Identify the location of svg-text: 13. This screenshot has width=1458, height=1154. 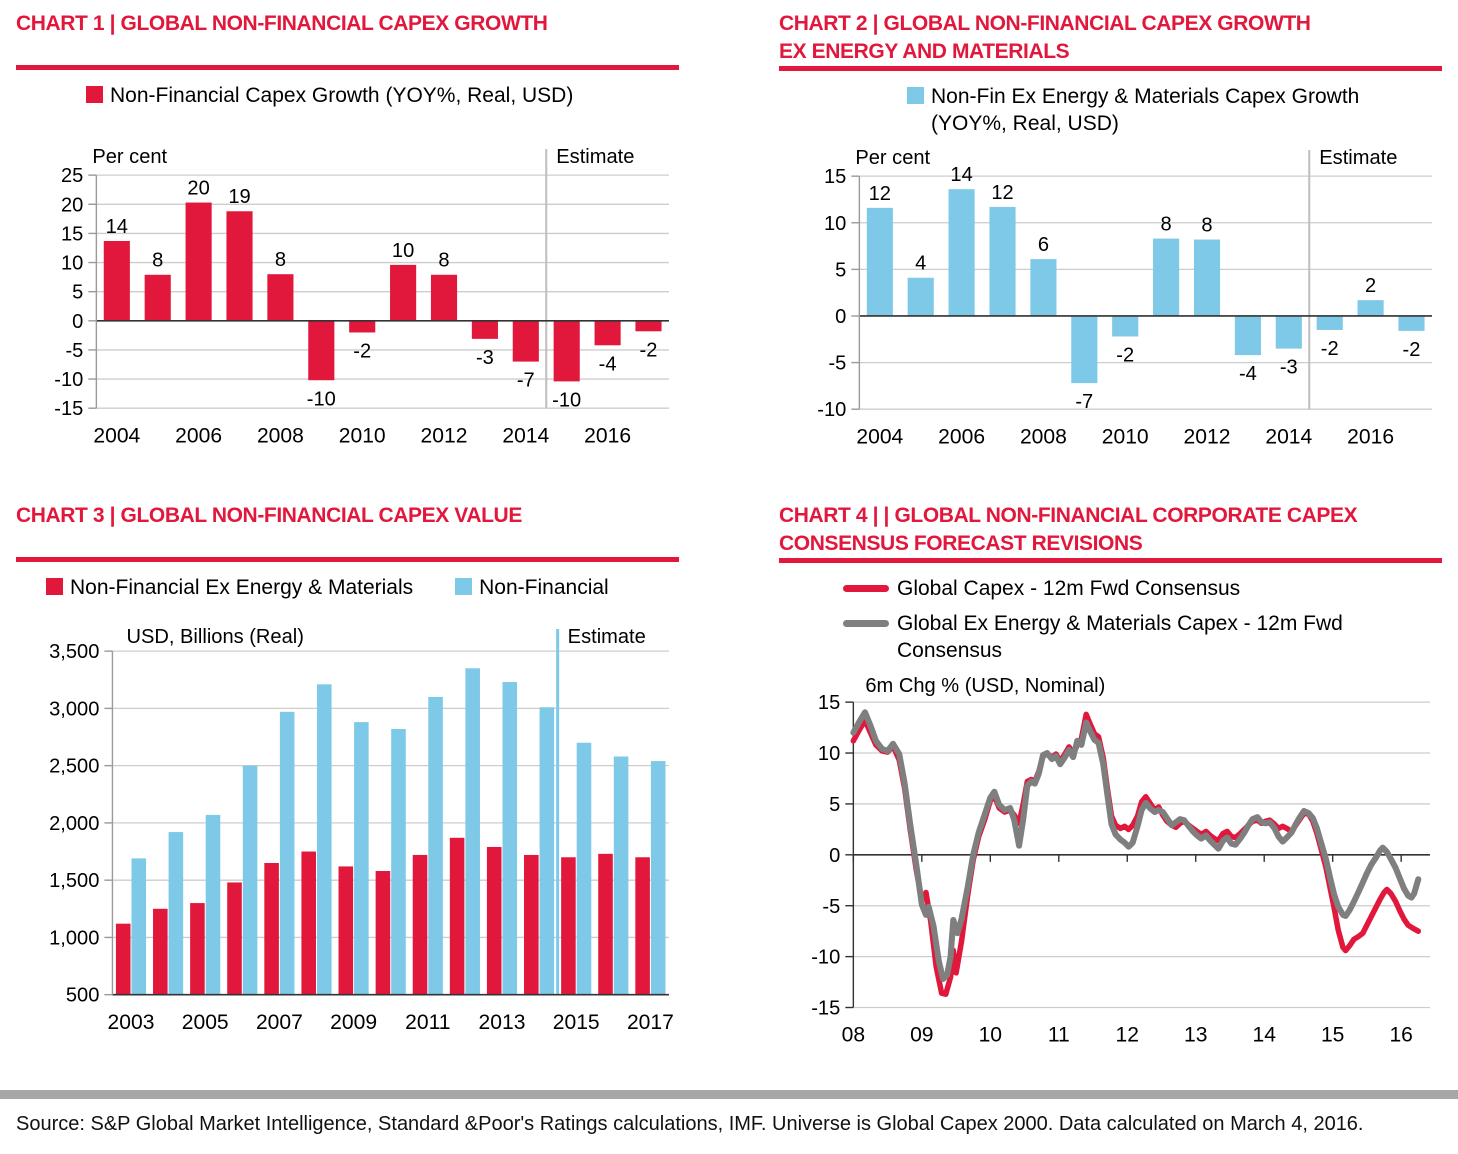
(1195, 1035).